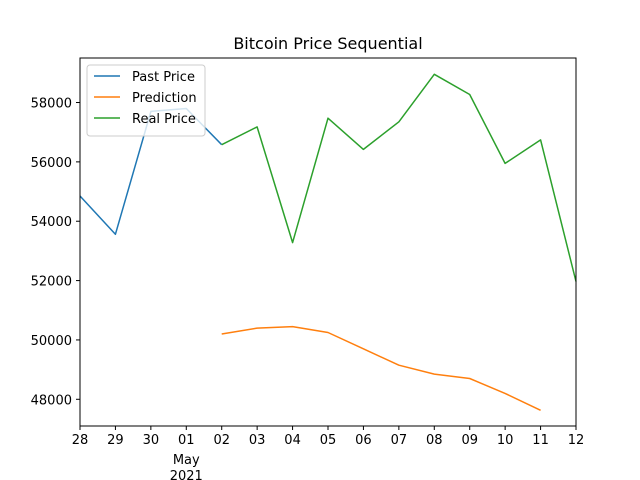 Image resolution: width=640 pixels, height=480 pixels. Describe the element at coordinates (51, 400) in the screenshot. I see `y-tick-label: 48000` at that location.